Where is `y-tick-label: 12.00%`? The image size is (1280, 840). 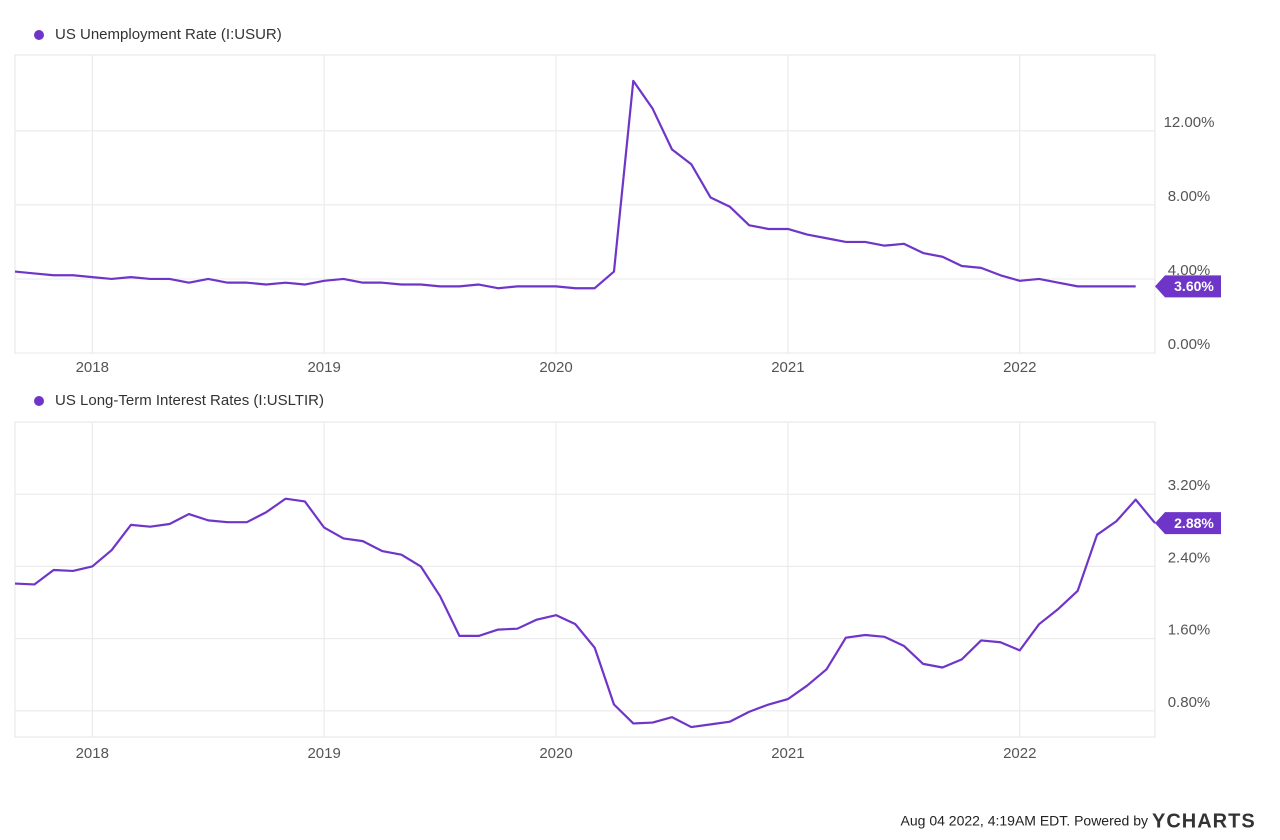 y-tick-label: 12.00% is located at coordinates (1189, 122).